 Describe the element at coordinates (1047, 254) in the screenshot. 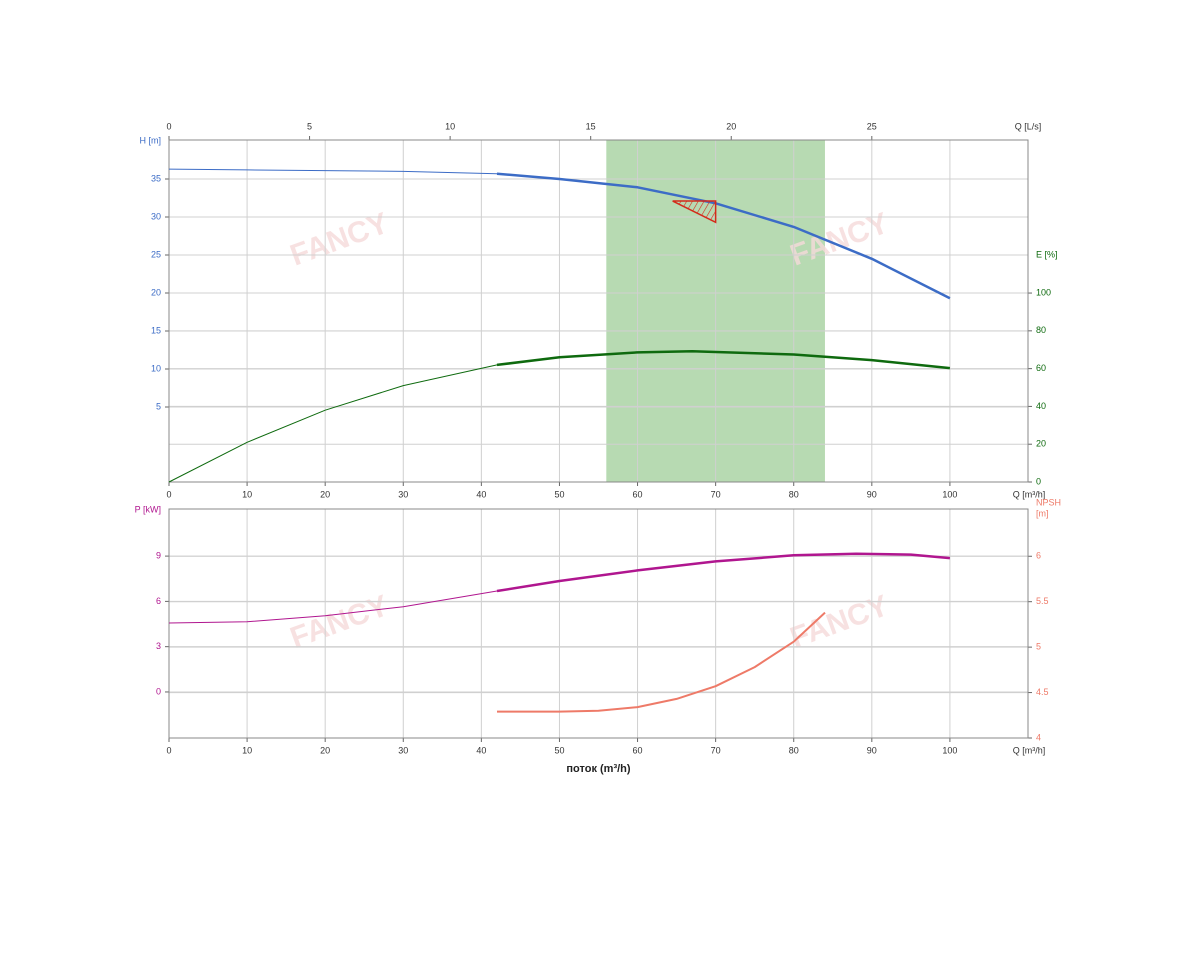

I see `y2-axis-label: E [%]` at that location.